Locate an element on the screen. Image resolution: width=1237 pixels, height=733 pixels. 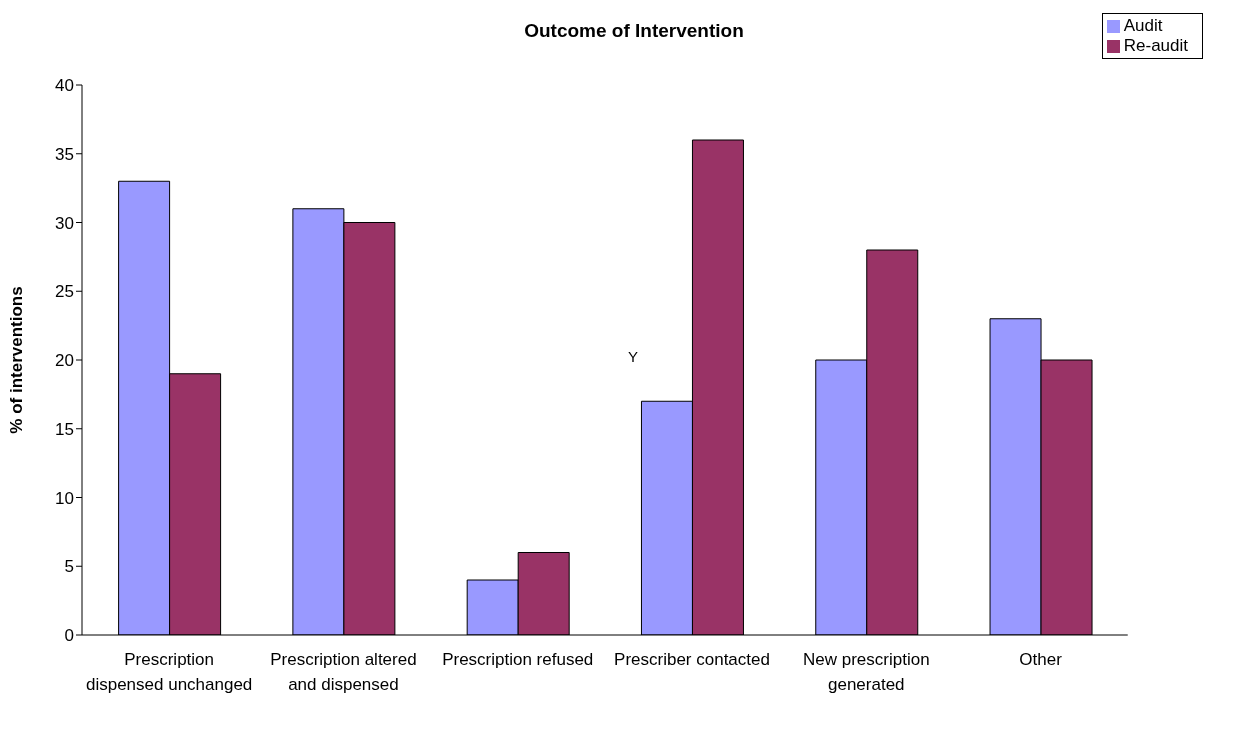
annotation: Y is located at coordinates (633, 356).